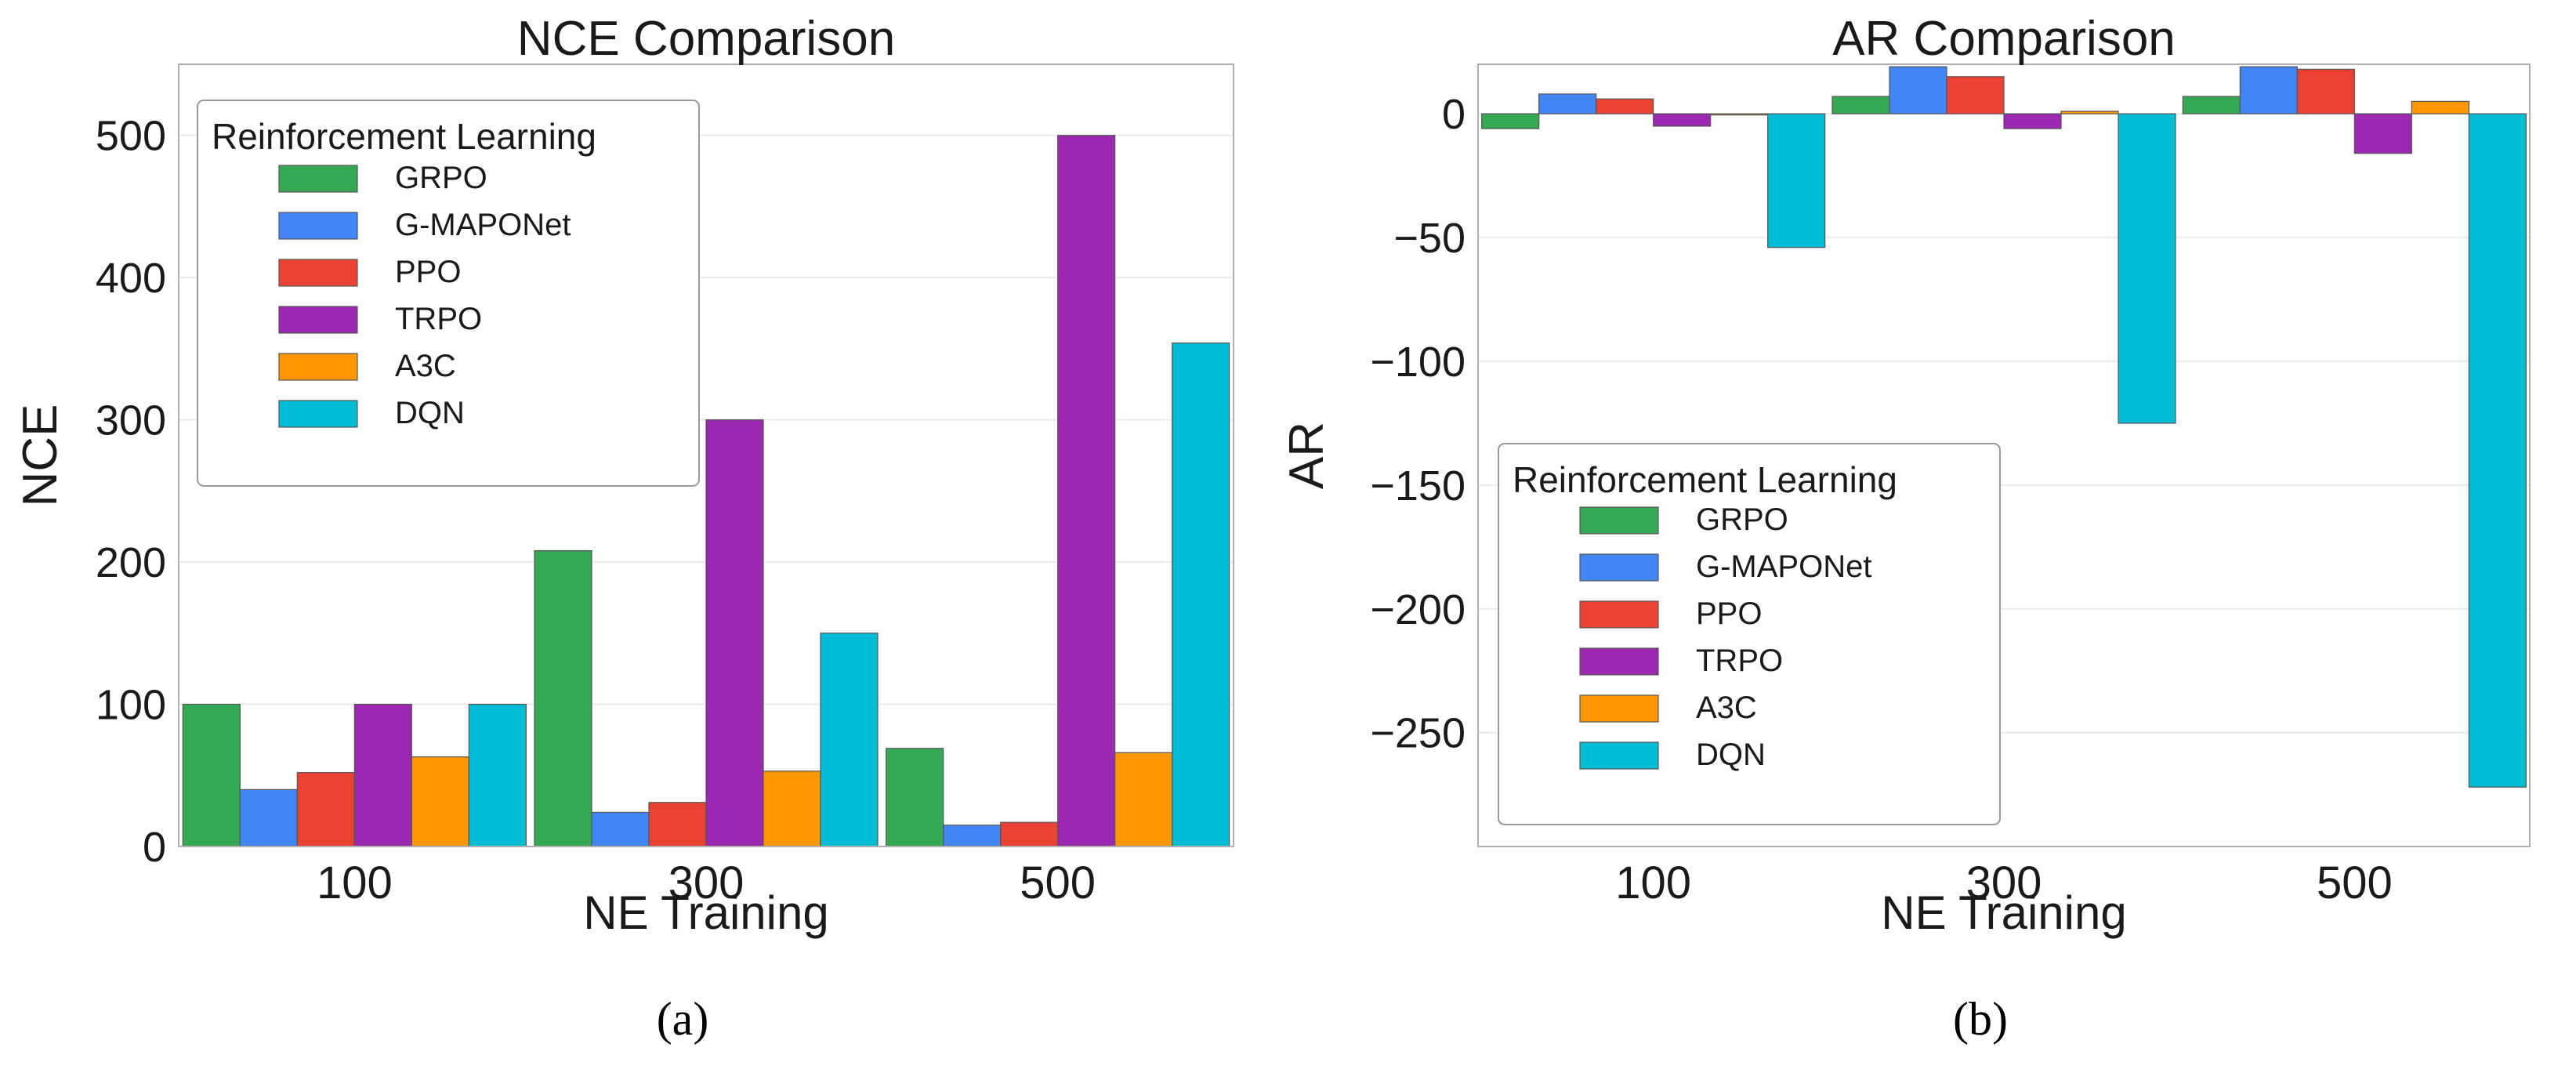 Image resolution: width=2576 pixels, height=1084 pixels. What do you see at coordinates (1619, 708) in the screenshot?
I see `chart-2-legend-swatch-a3c` at bounding box center [1619, 708].